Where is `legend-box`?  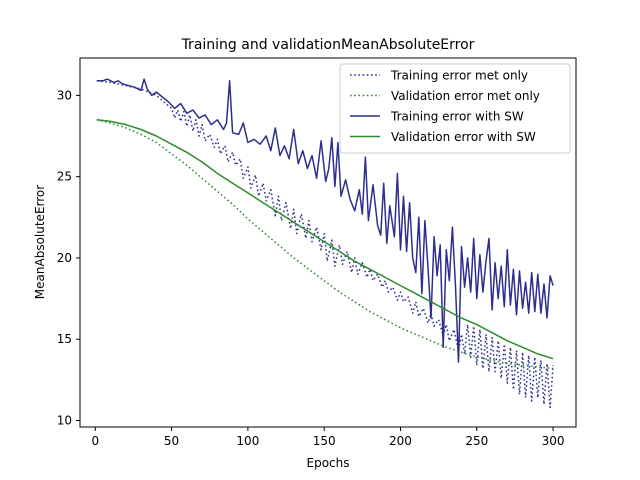 legend-box is located at coordinates (455, 108).